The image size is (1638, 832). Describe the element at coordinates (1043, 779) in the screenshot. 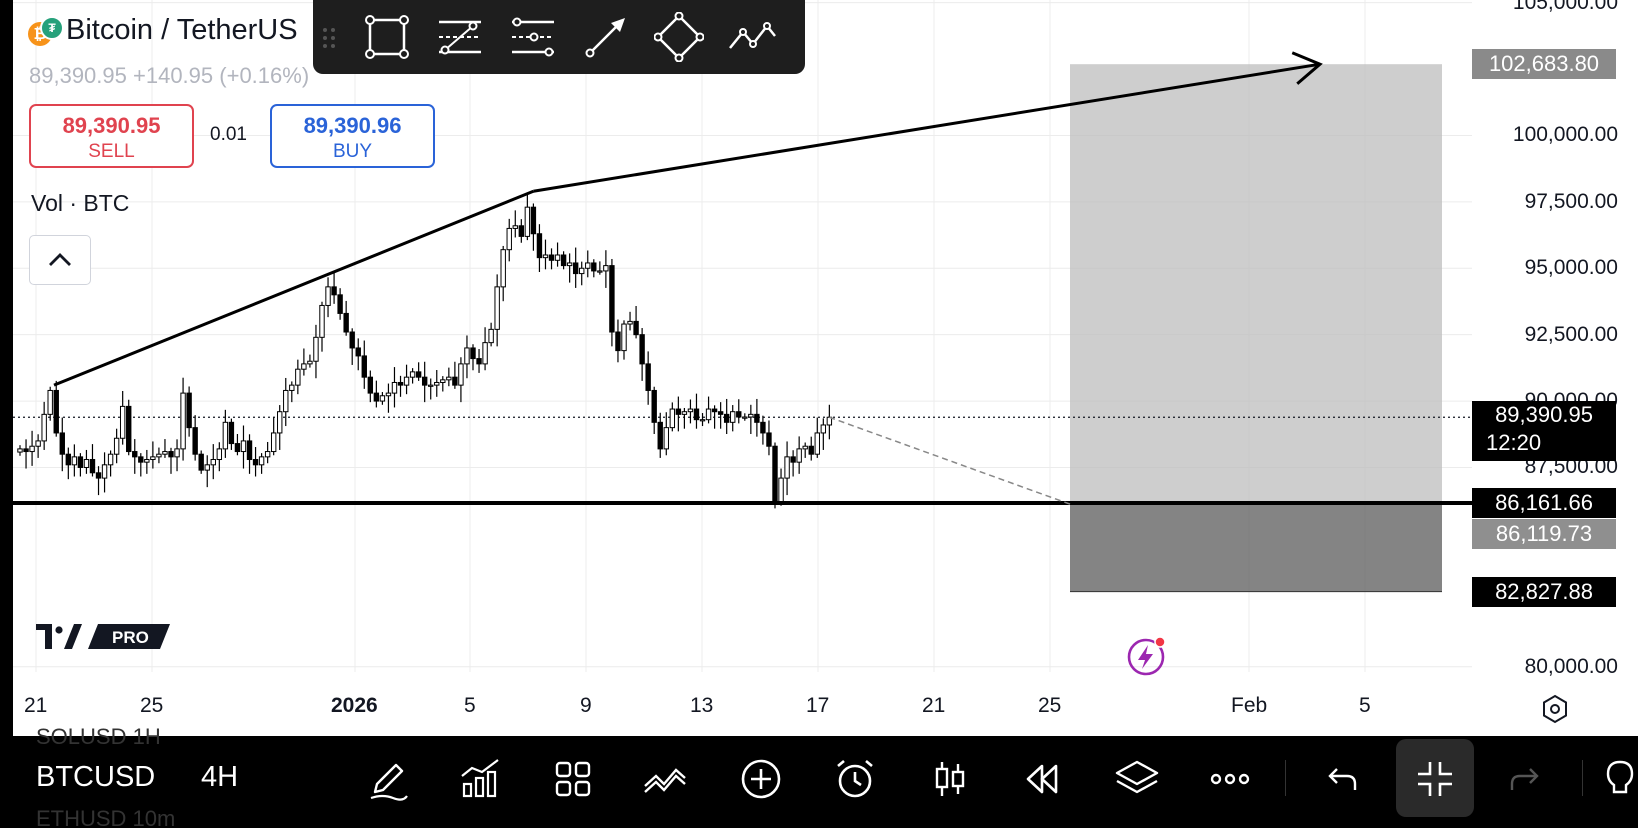

I see `replay-icon` at that location.